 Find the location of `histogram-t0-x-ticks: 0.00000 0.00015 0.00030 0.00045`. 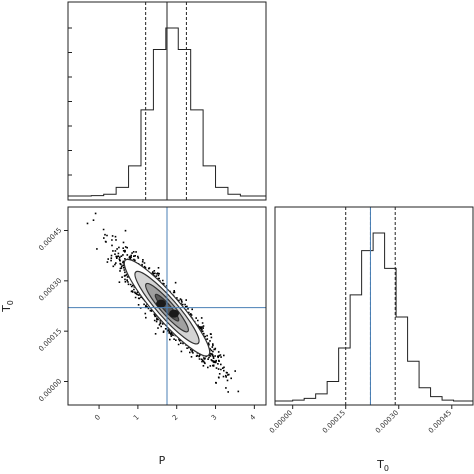

histogram-t0-x-ticks: 0.00000 0.00015 0.00030 0.00045 is located at coordinates (360, 420).